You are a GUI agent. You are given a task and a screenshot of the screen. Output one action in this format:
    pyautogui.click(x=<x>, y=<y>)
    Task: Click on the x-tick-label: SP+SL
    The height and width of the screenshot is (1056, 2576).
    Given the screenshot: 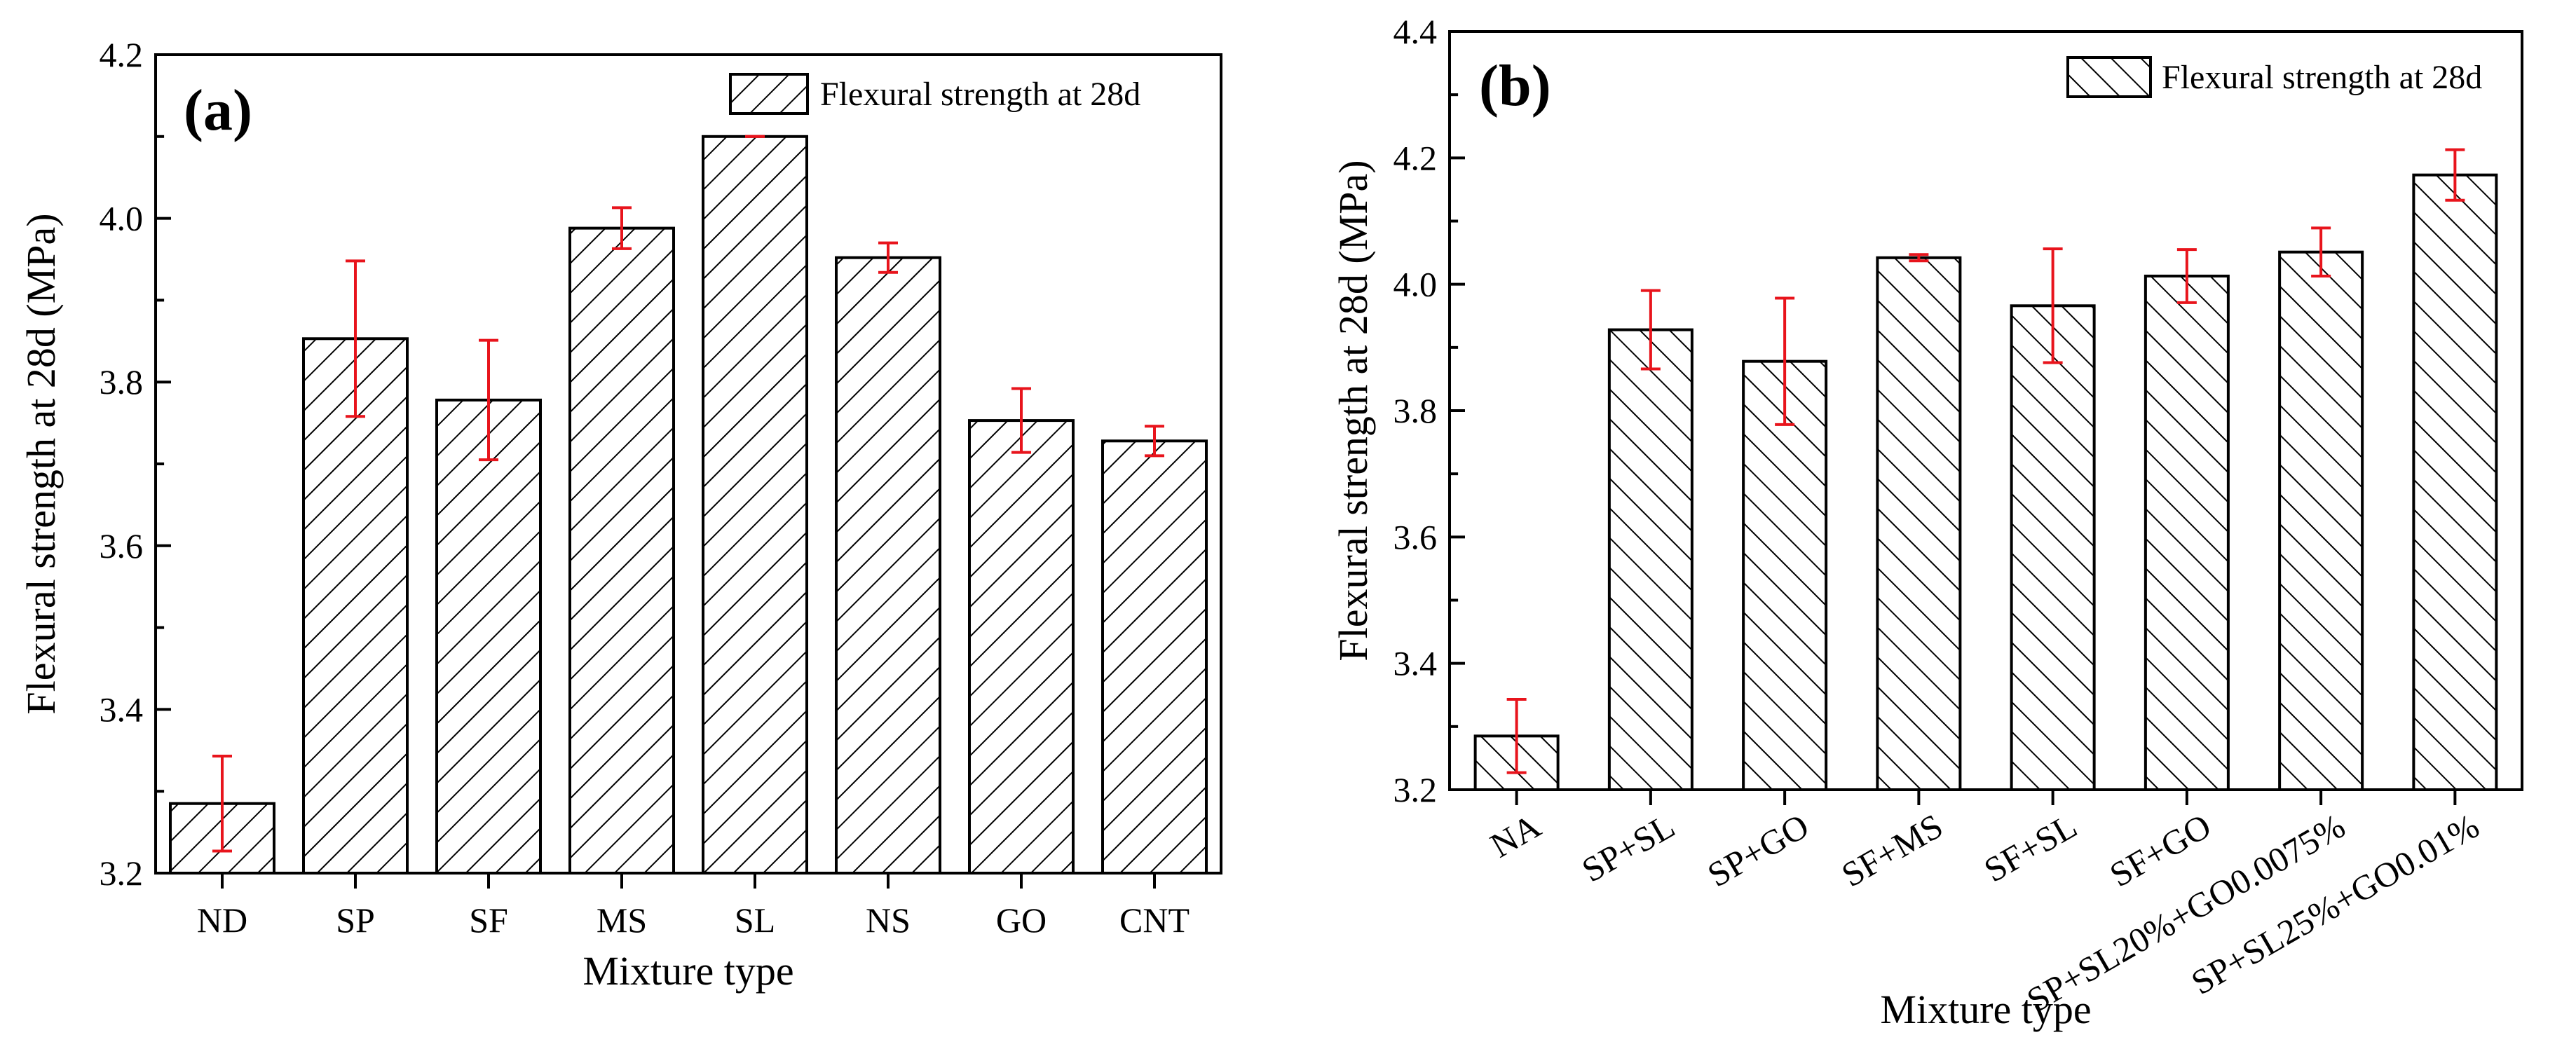 What is the action you would take?
    pyautogui.click(x=1628, y=848)
    